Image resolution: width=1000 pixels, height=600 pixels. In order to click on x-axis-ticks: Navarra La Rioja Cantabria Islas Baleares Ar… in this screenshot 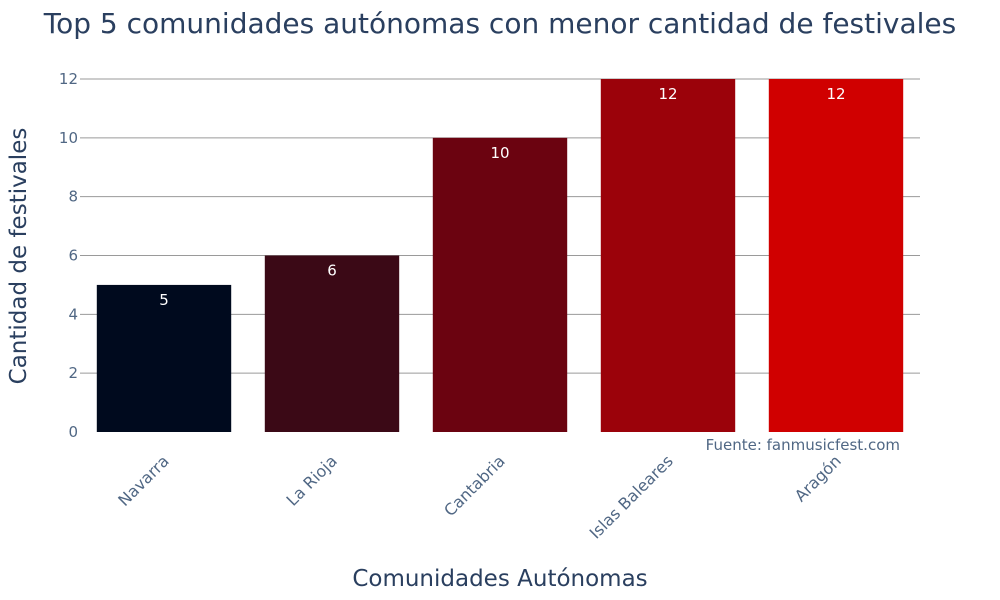, I will do `click(479, 496)`.